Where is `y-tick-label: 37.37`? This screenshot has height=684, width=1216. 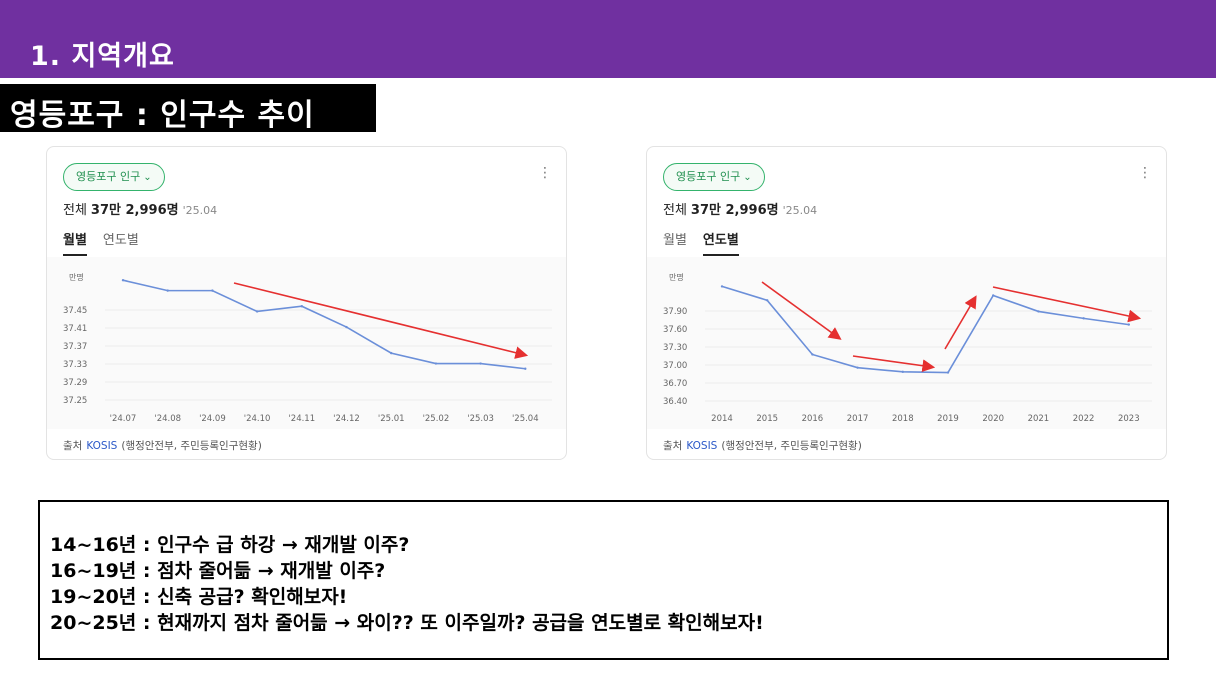 y-tick-label: 37.37 is located at coordinates (75, 347).